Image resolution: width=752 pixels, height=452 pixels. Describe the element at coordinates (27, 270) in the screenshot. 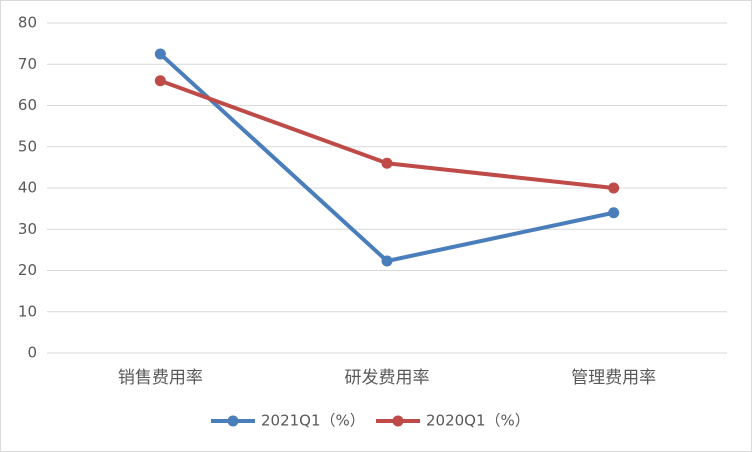

I see `y-tick-label: 20` at that location.